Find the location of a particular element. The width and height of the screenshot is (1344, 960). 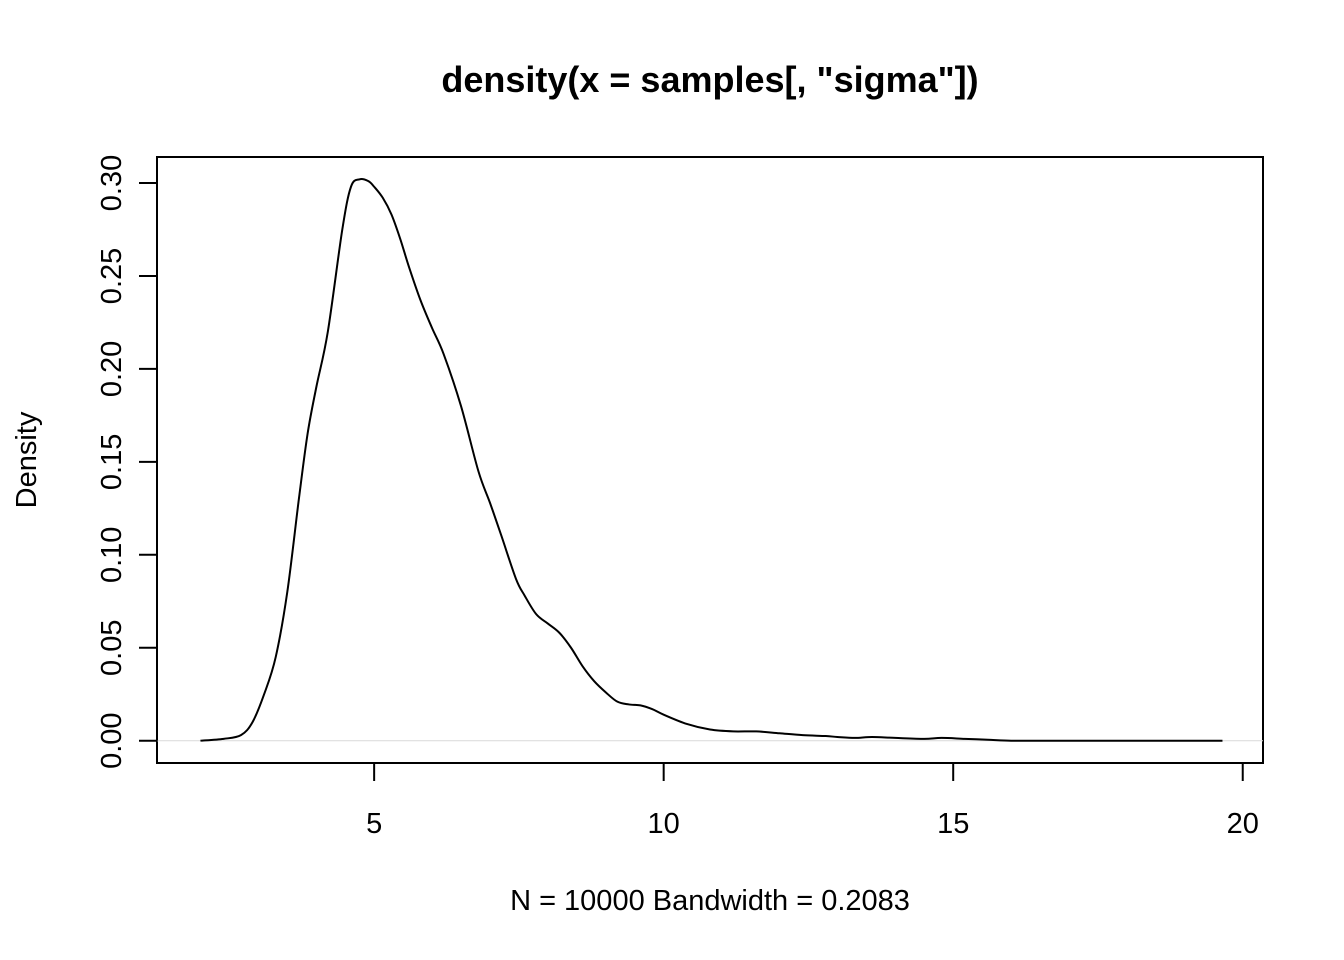

y-axis: 0.00 0.05 0.10 0.15 0.20 0.25 0.30 is located at coordinates (127, 462).